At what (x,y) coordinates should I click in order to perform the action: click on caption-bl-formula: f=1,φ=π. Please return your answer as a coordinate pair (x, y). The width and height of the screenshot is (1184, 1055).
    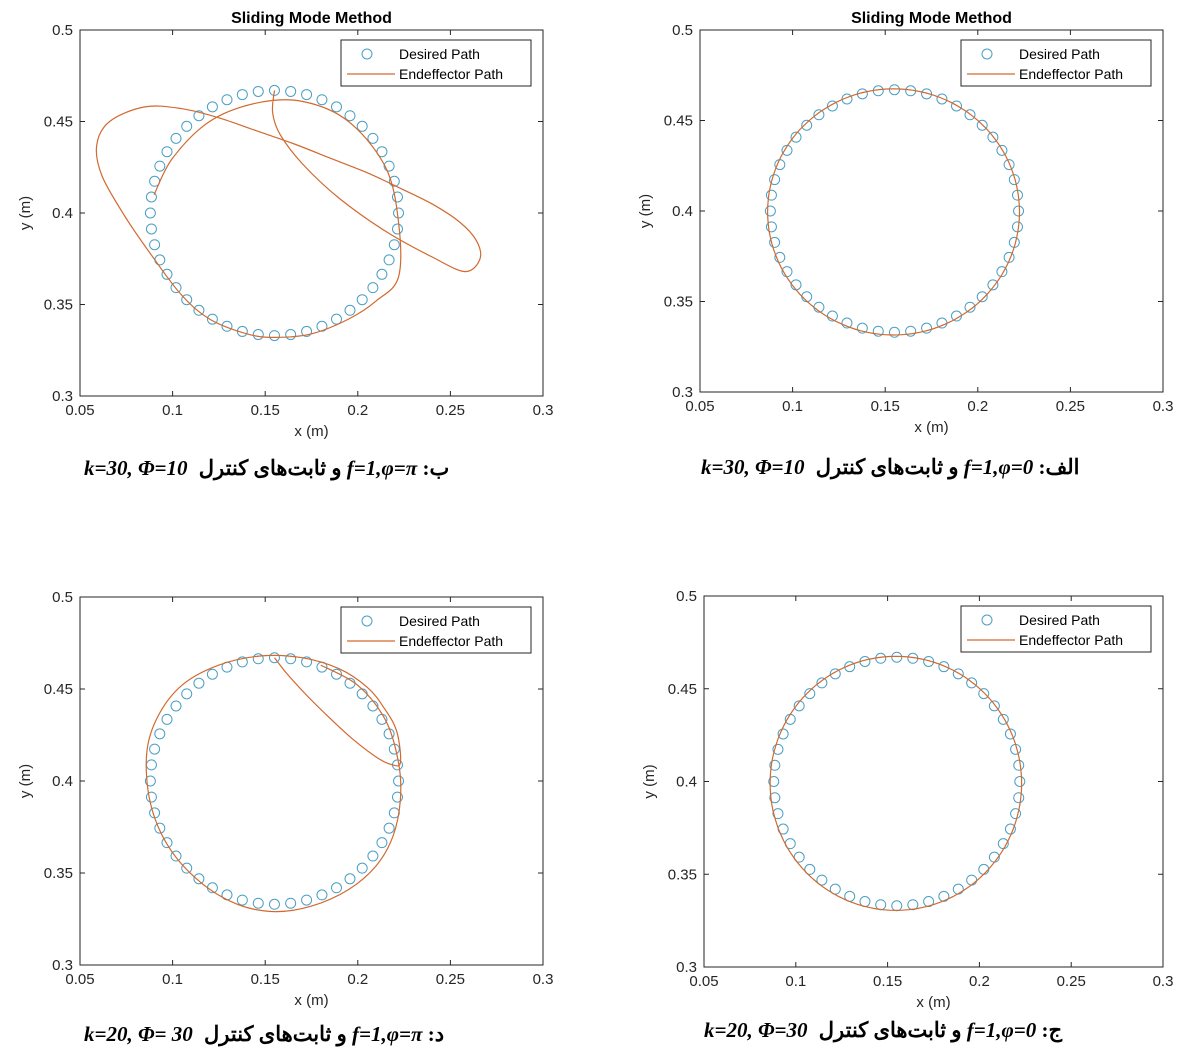
    Looking at the image, I should click on (387, 1034).